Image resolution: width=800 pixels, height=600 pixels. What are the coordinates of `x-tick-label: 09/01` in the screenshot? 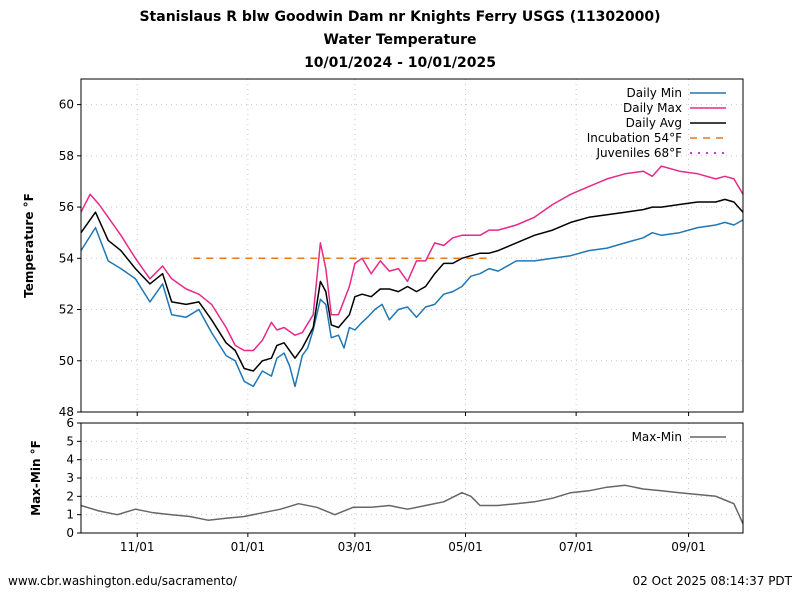 It's located at (688, 547).